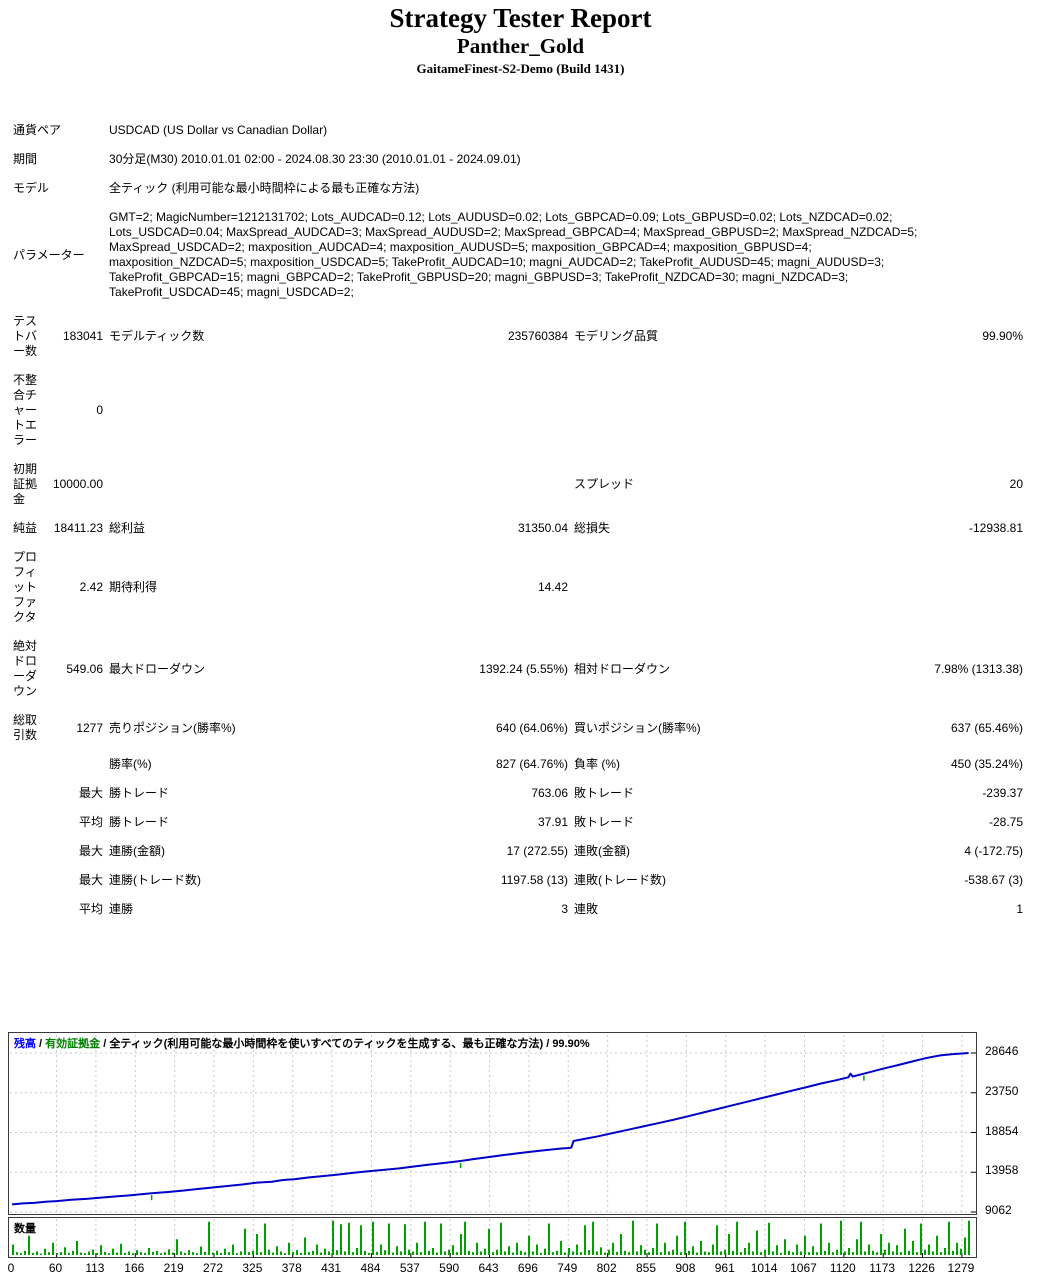 This screenshot has height=1282, width=1041. I want to click on table-cell: 37.91, so click(553, 822).